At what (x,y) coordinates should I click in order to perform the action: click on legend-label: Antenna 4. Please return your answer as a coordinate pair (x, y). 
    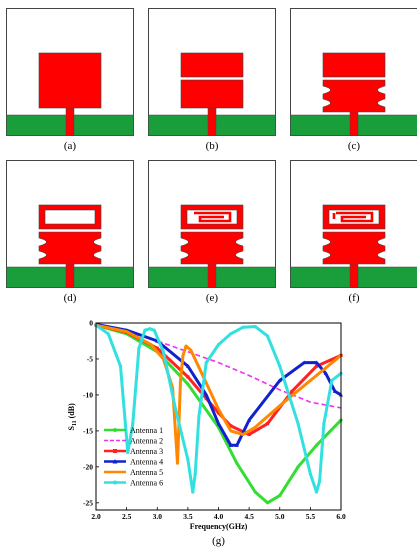
    Looking at the image, I should click on (146, 462).